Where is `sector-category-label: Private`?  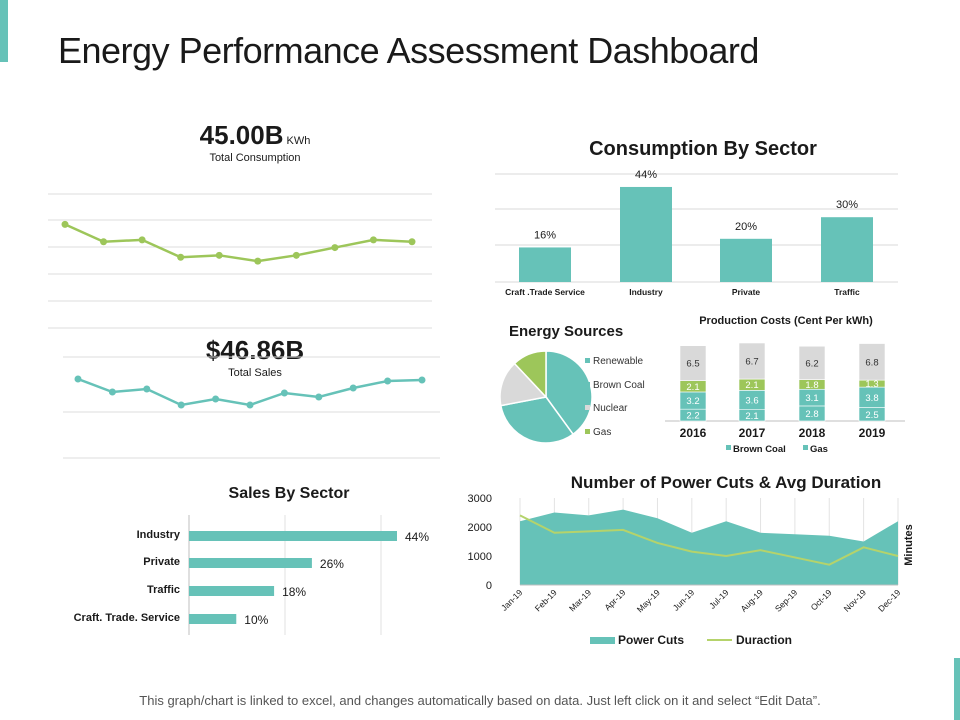
sector-category-label: Private is located at coordinates (746, 292).